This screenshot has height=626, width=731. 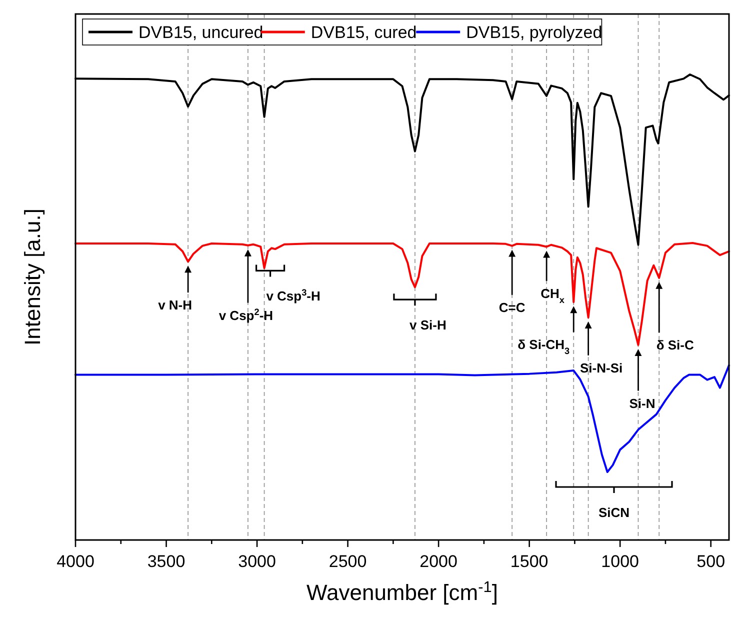 What do you see at coordinates (166, 561) in the screenshot?
I see `x-tick-label: 3500` at bounding box center [166, 561].